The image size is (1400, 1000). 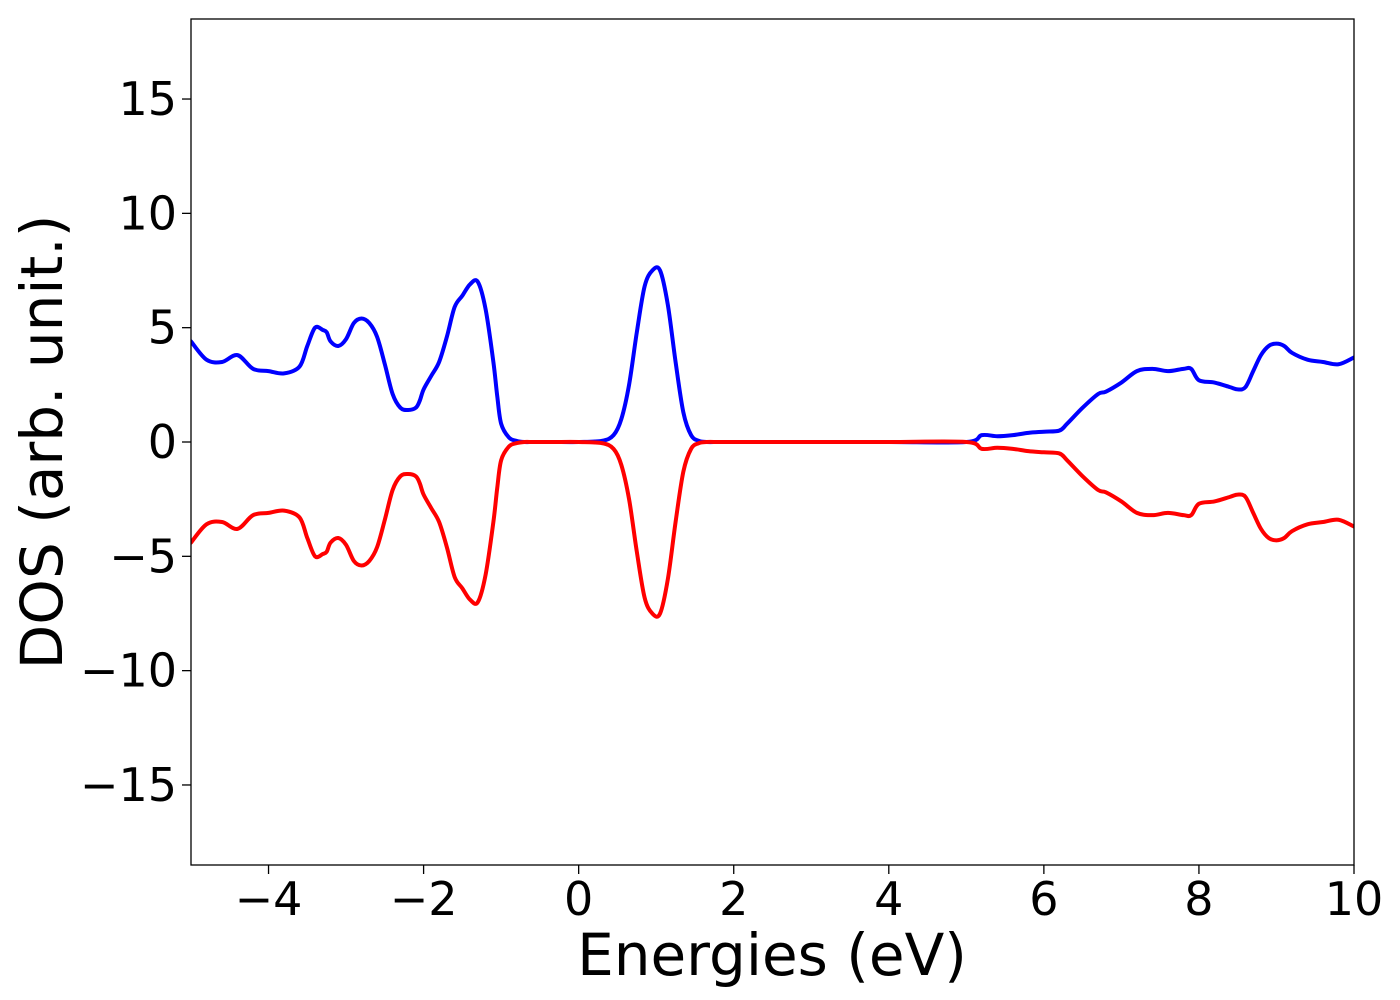 What do you see at coordinates (772, 955) in the screenshot?
I see `x-axis-title: Energies (eV)` at bounding box center [772, 955].